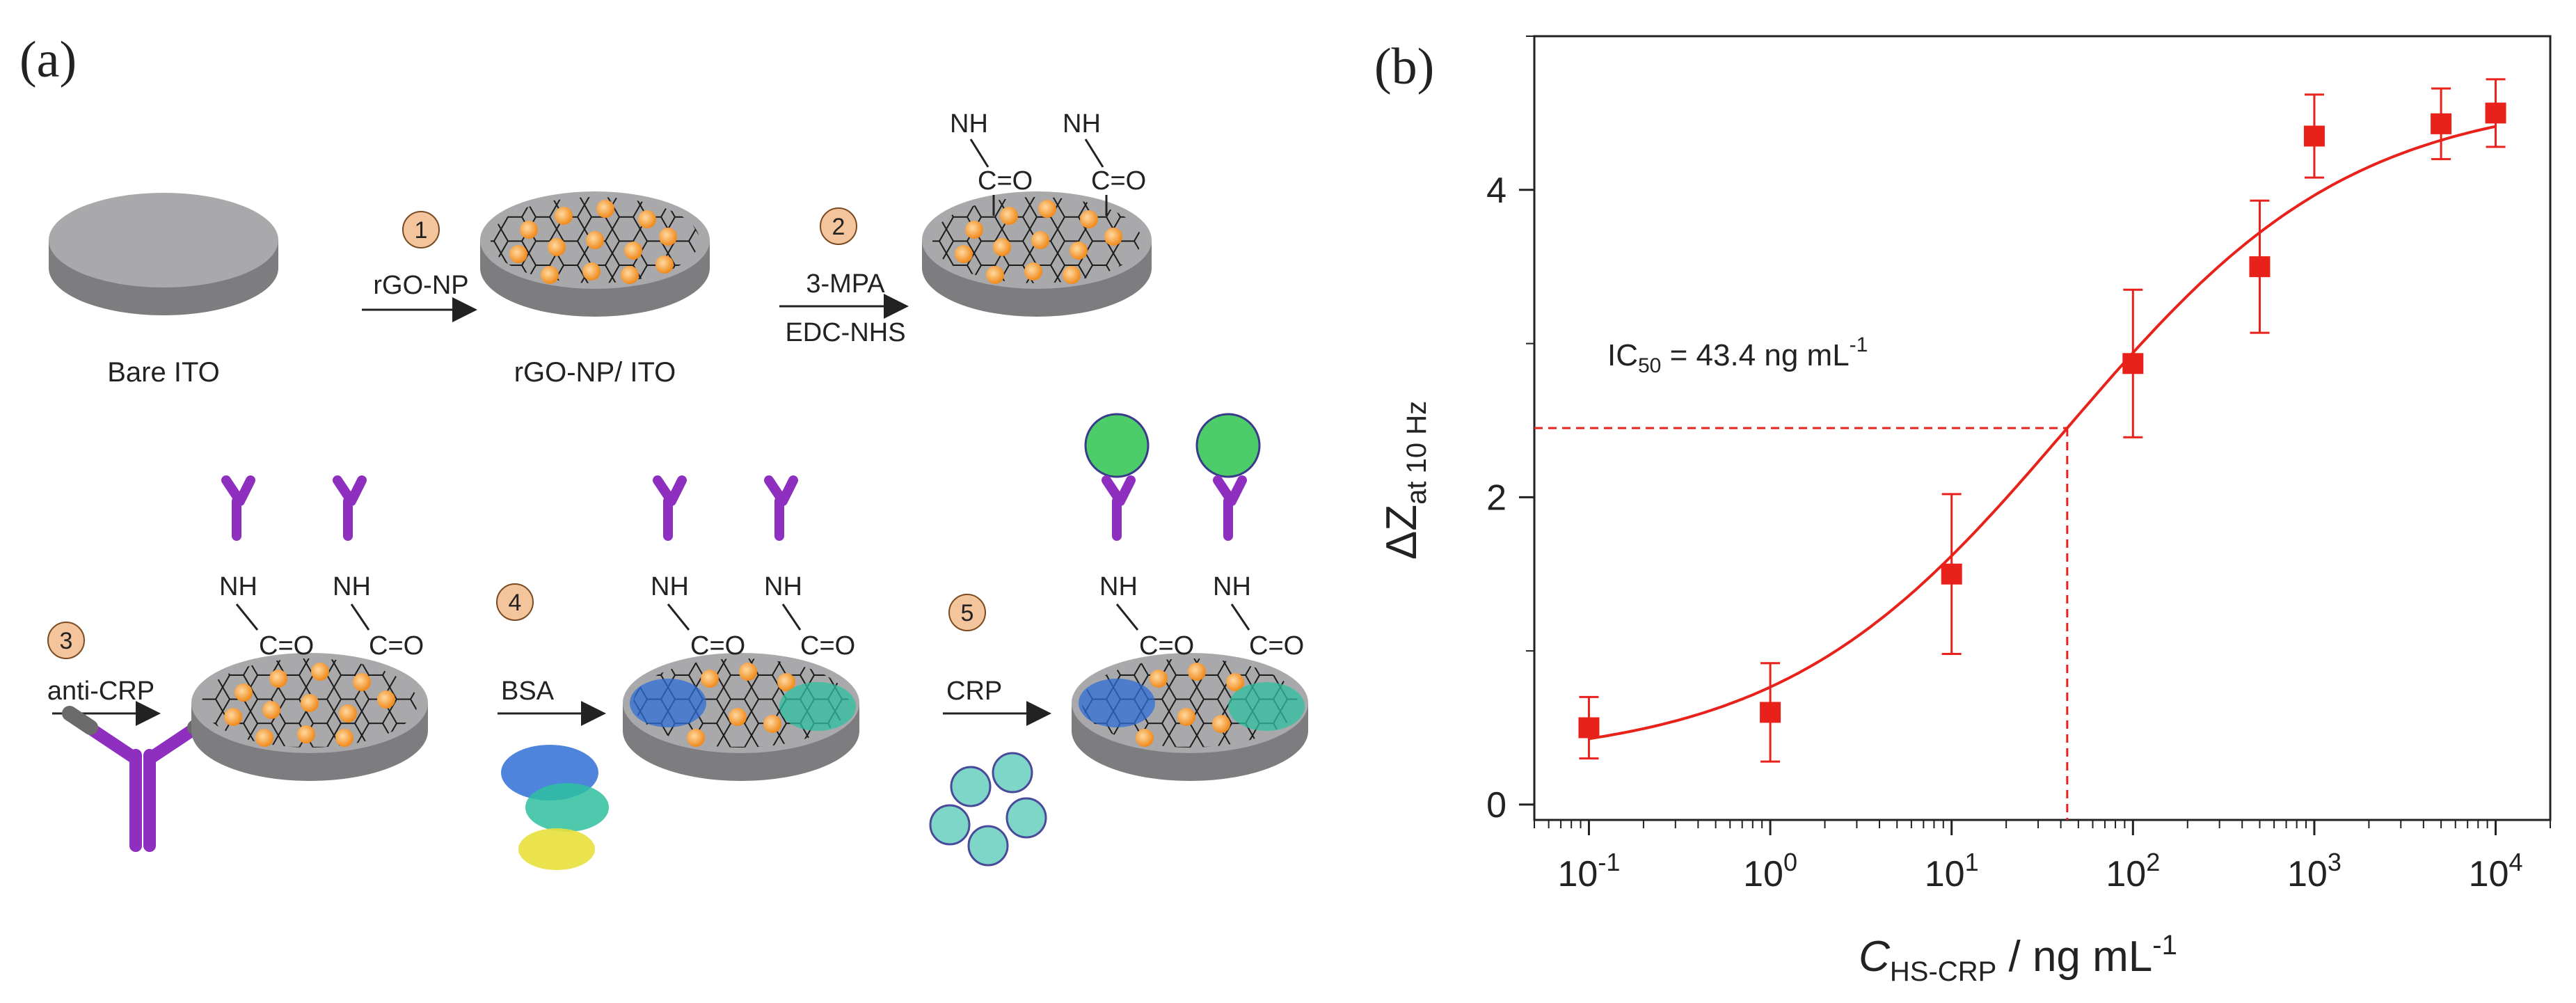 This screenshot has width=2576, height=1003. Describe the element at coordinates (974, 691) in the screenshot. I see `step-5-label: CRP` at that location.